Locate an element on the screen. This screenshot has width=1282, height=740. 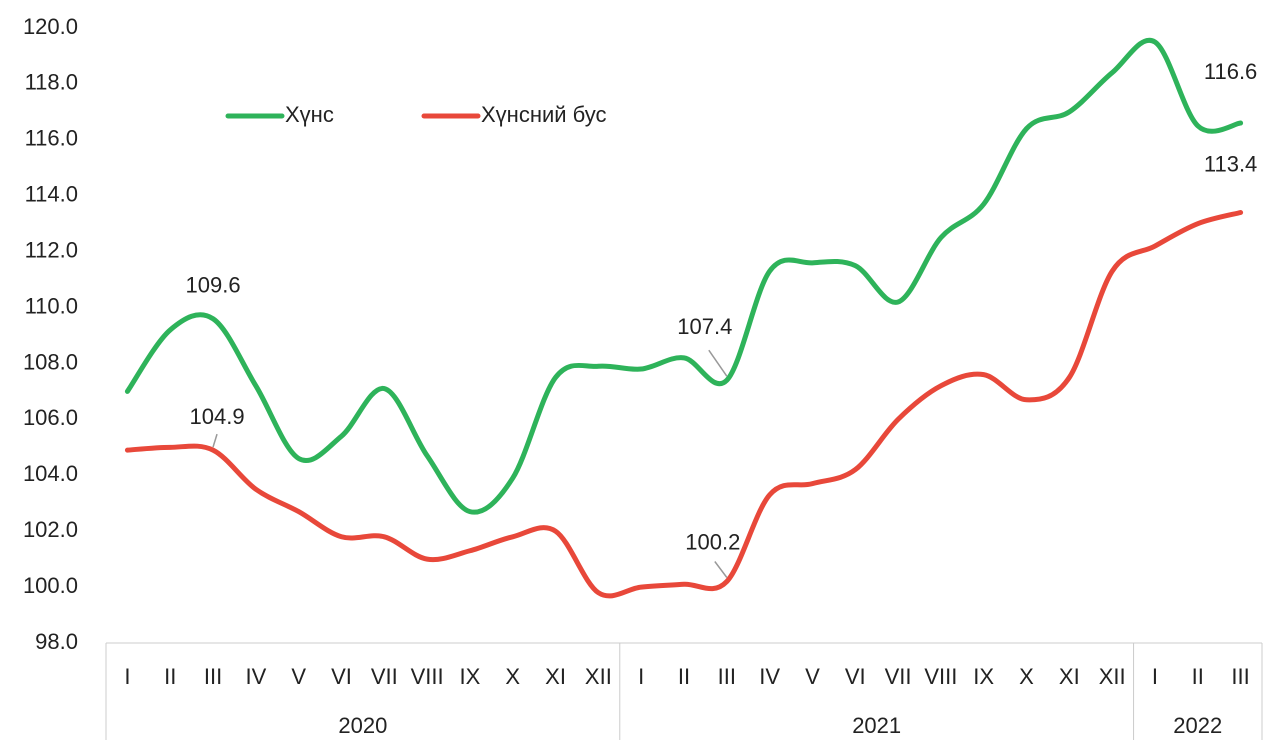
group-label: 2022 is located at coordinates (1197, 725).